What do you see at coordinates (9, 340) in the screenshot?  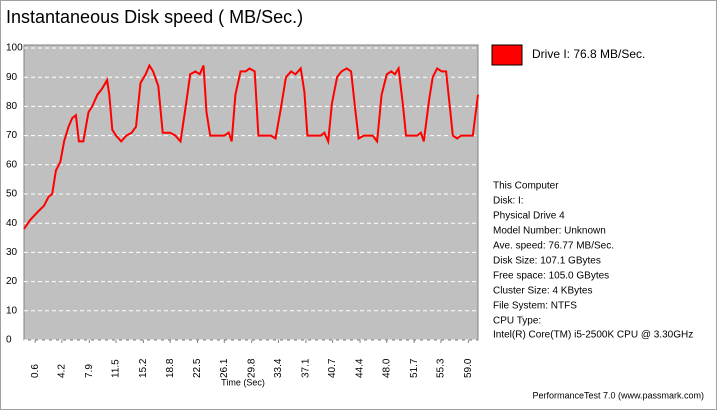 I see `y-tick-label: 0` at bounding box center [9, 340].